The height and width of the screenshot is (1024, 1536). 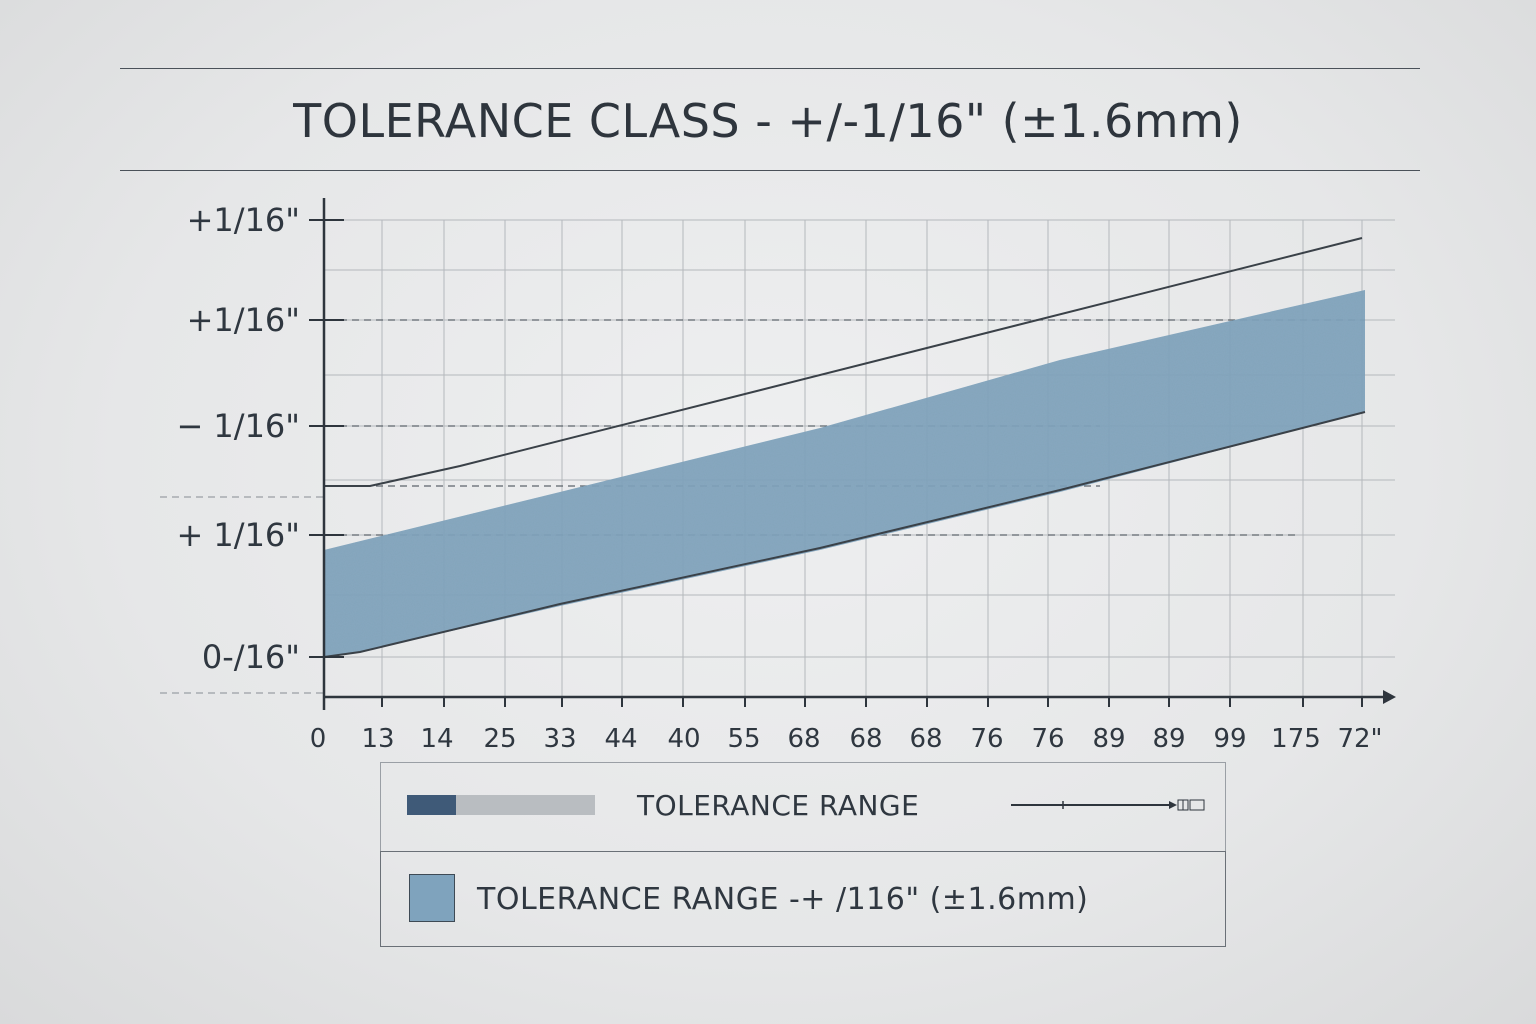 What do you see at coordinates (843, 703) in the screenshot?
I see `x-axis-ticks` at bounding box center [843, 703].